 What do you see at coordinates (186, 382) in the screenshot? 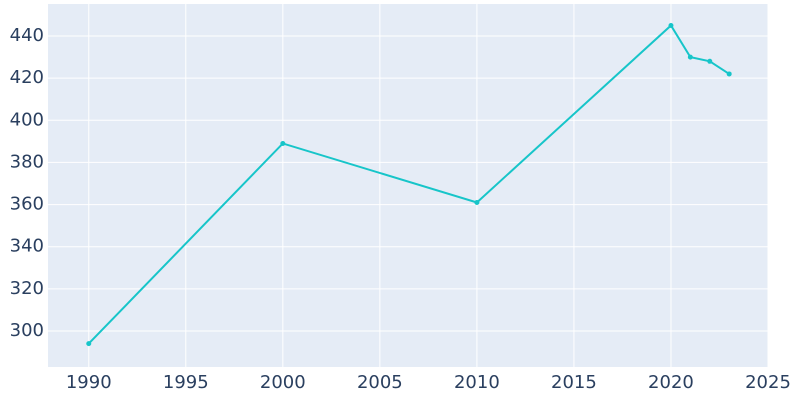
I see `x-tick-label: 1995` at bounding box center [186, 382].